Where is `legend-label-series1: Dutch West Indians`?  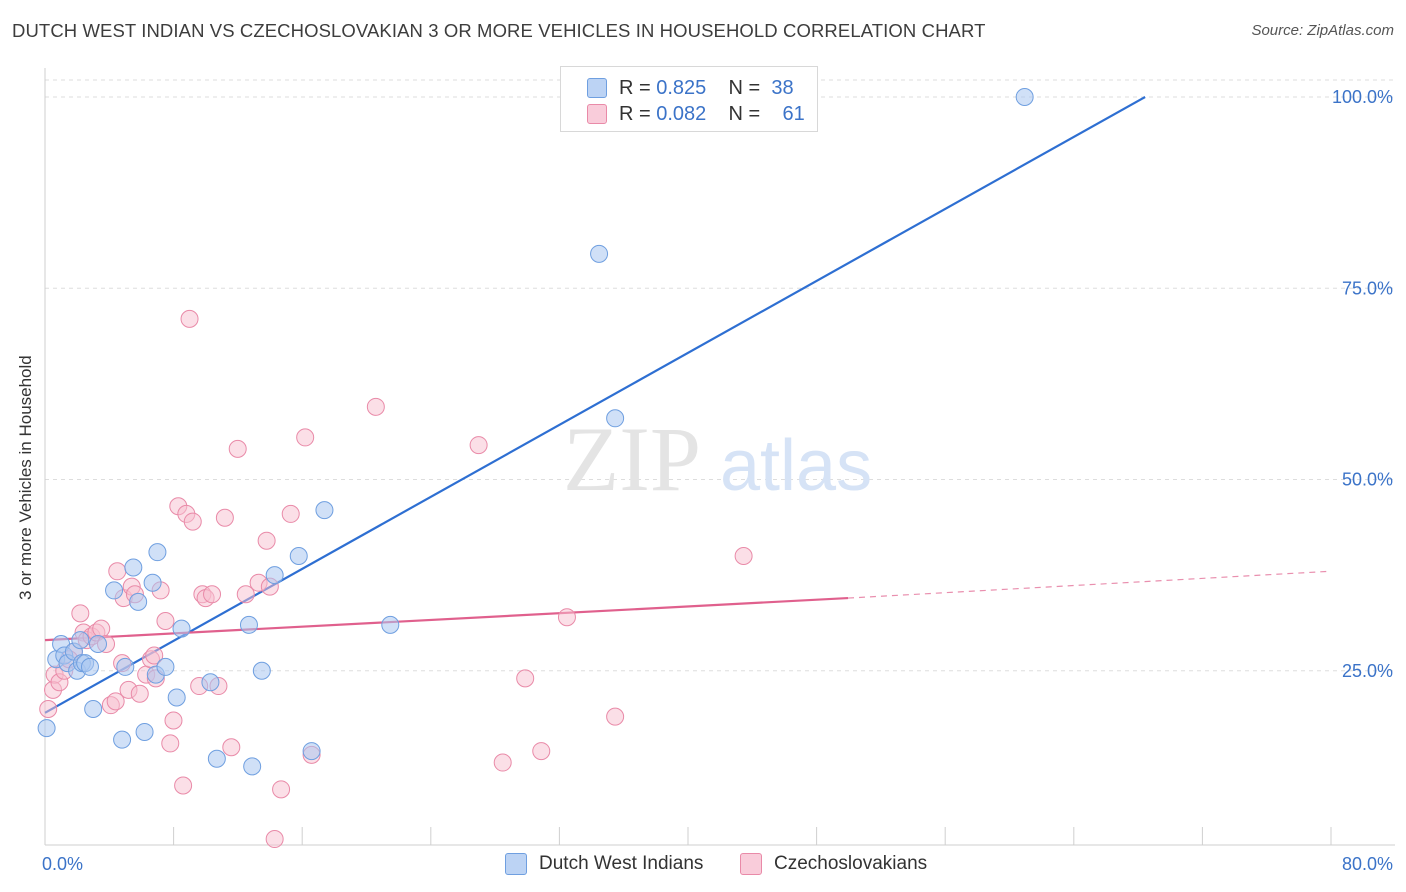 legend-label-series1: Dutch West Indians is located at coordinates (621, 863).